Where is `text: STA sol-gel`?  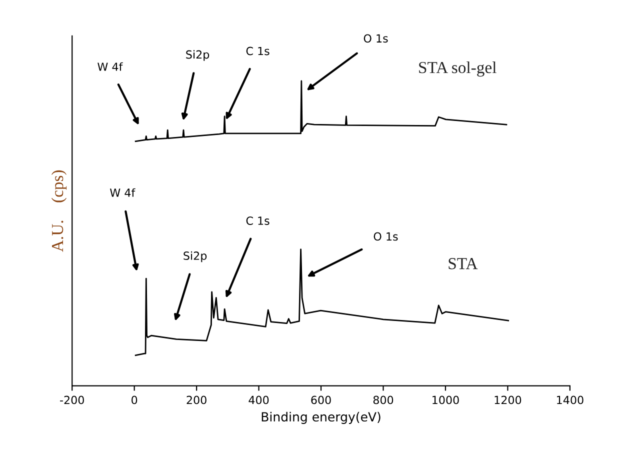
text: STA sol-gel is located at coordinates (457, 69).